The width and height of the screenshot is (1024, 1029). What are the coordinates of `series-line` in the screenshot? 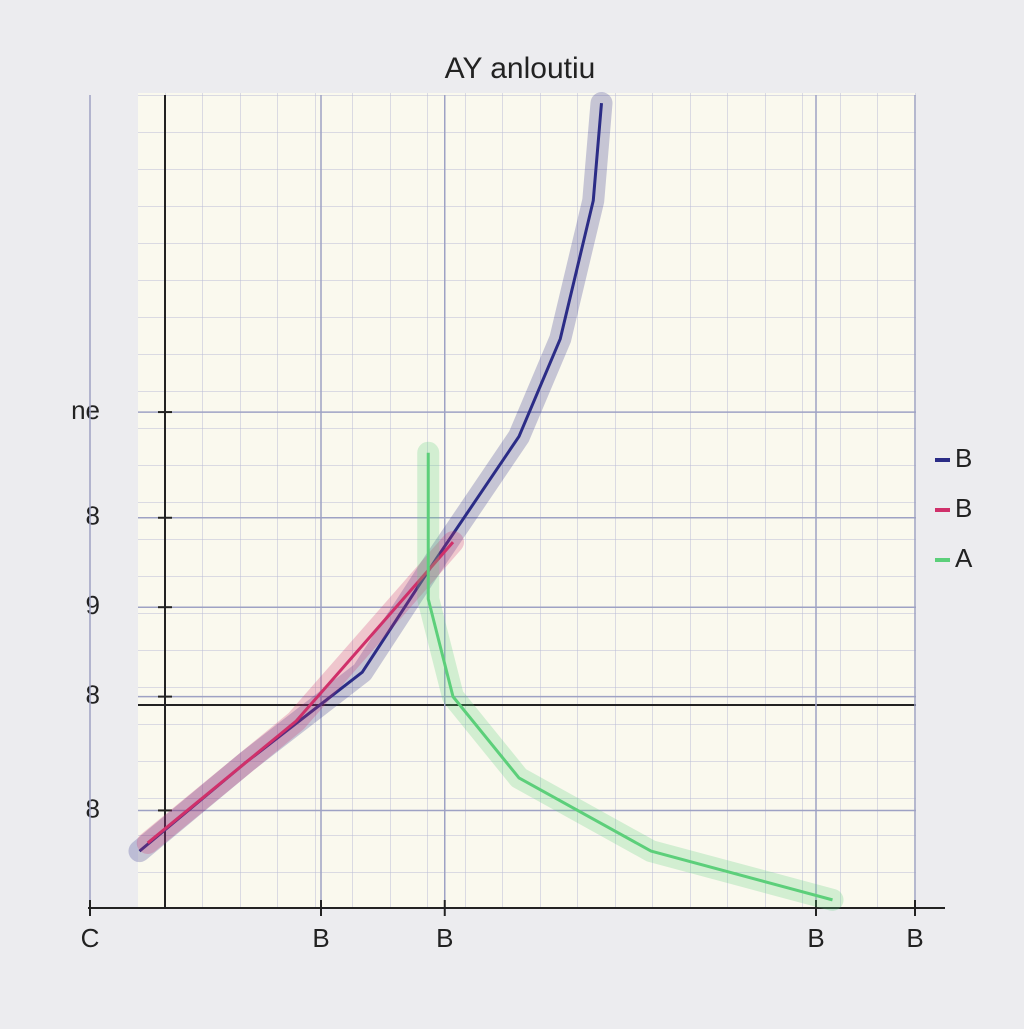 It's located at (300, 693).